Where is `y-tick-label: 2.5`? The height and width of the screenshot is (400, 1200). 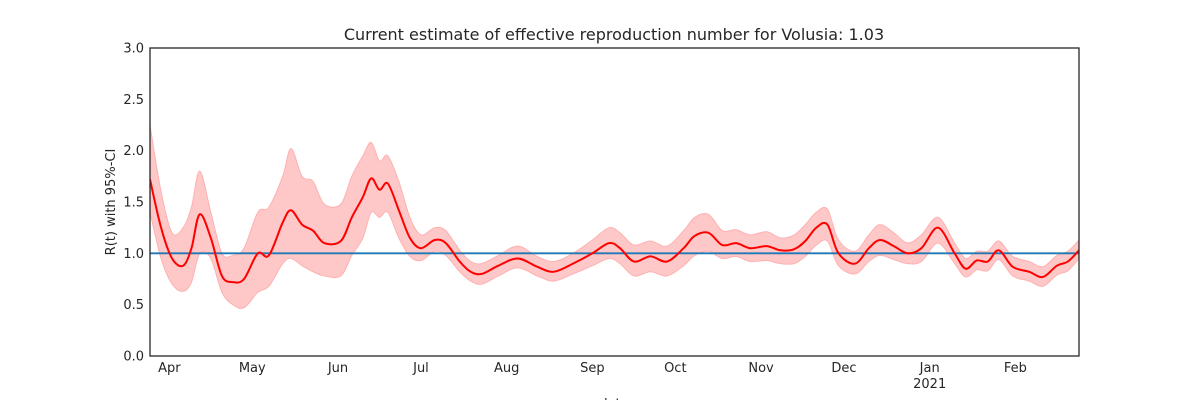 y-tick-label: 2.5 is located at coordinates (133, 100).